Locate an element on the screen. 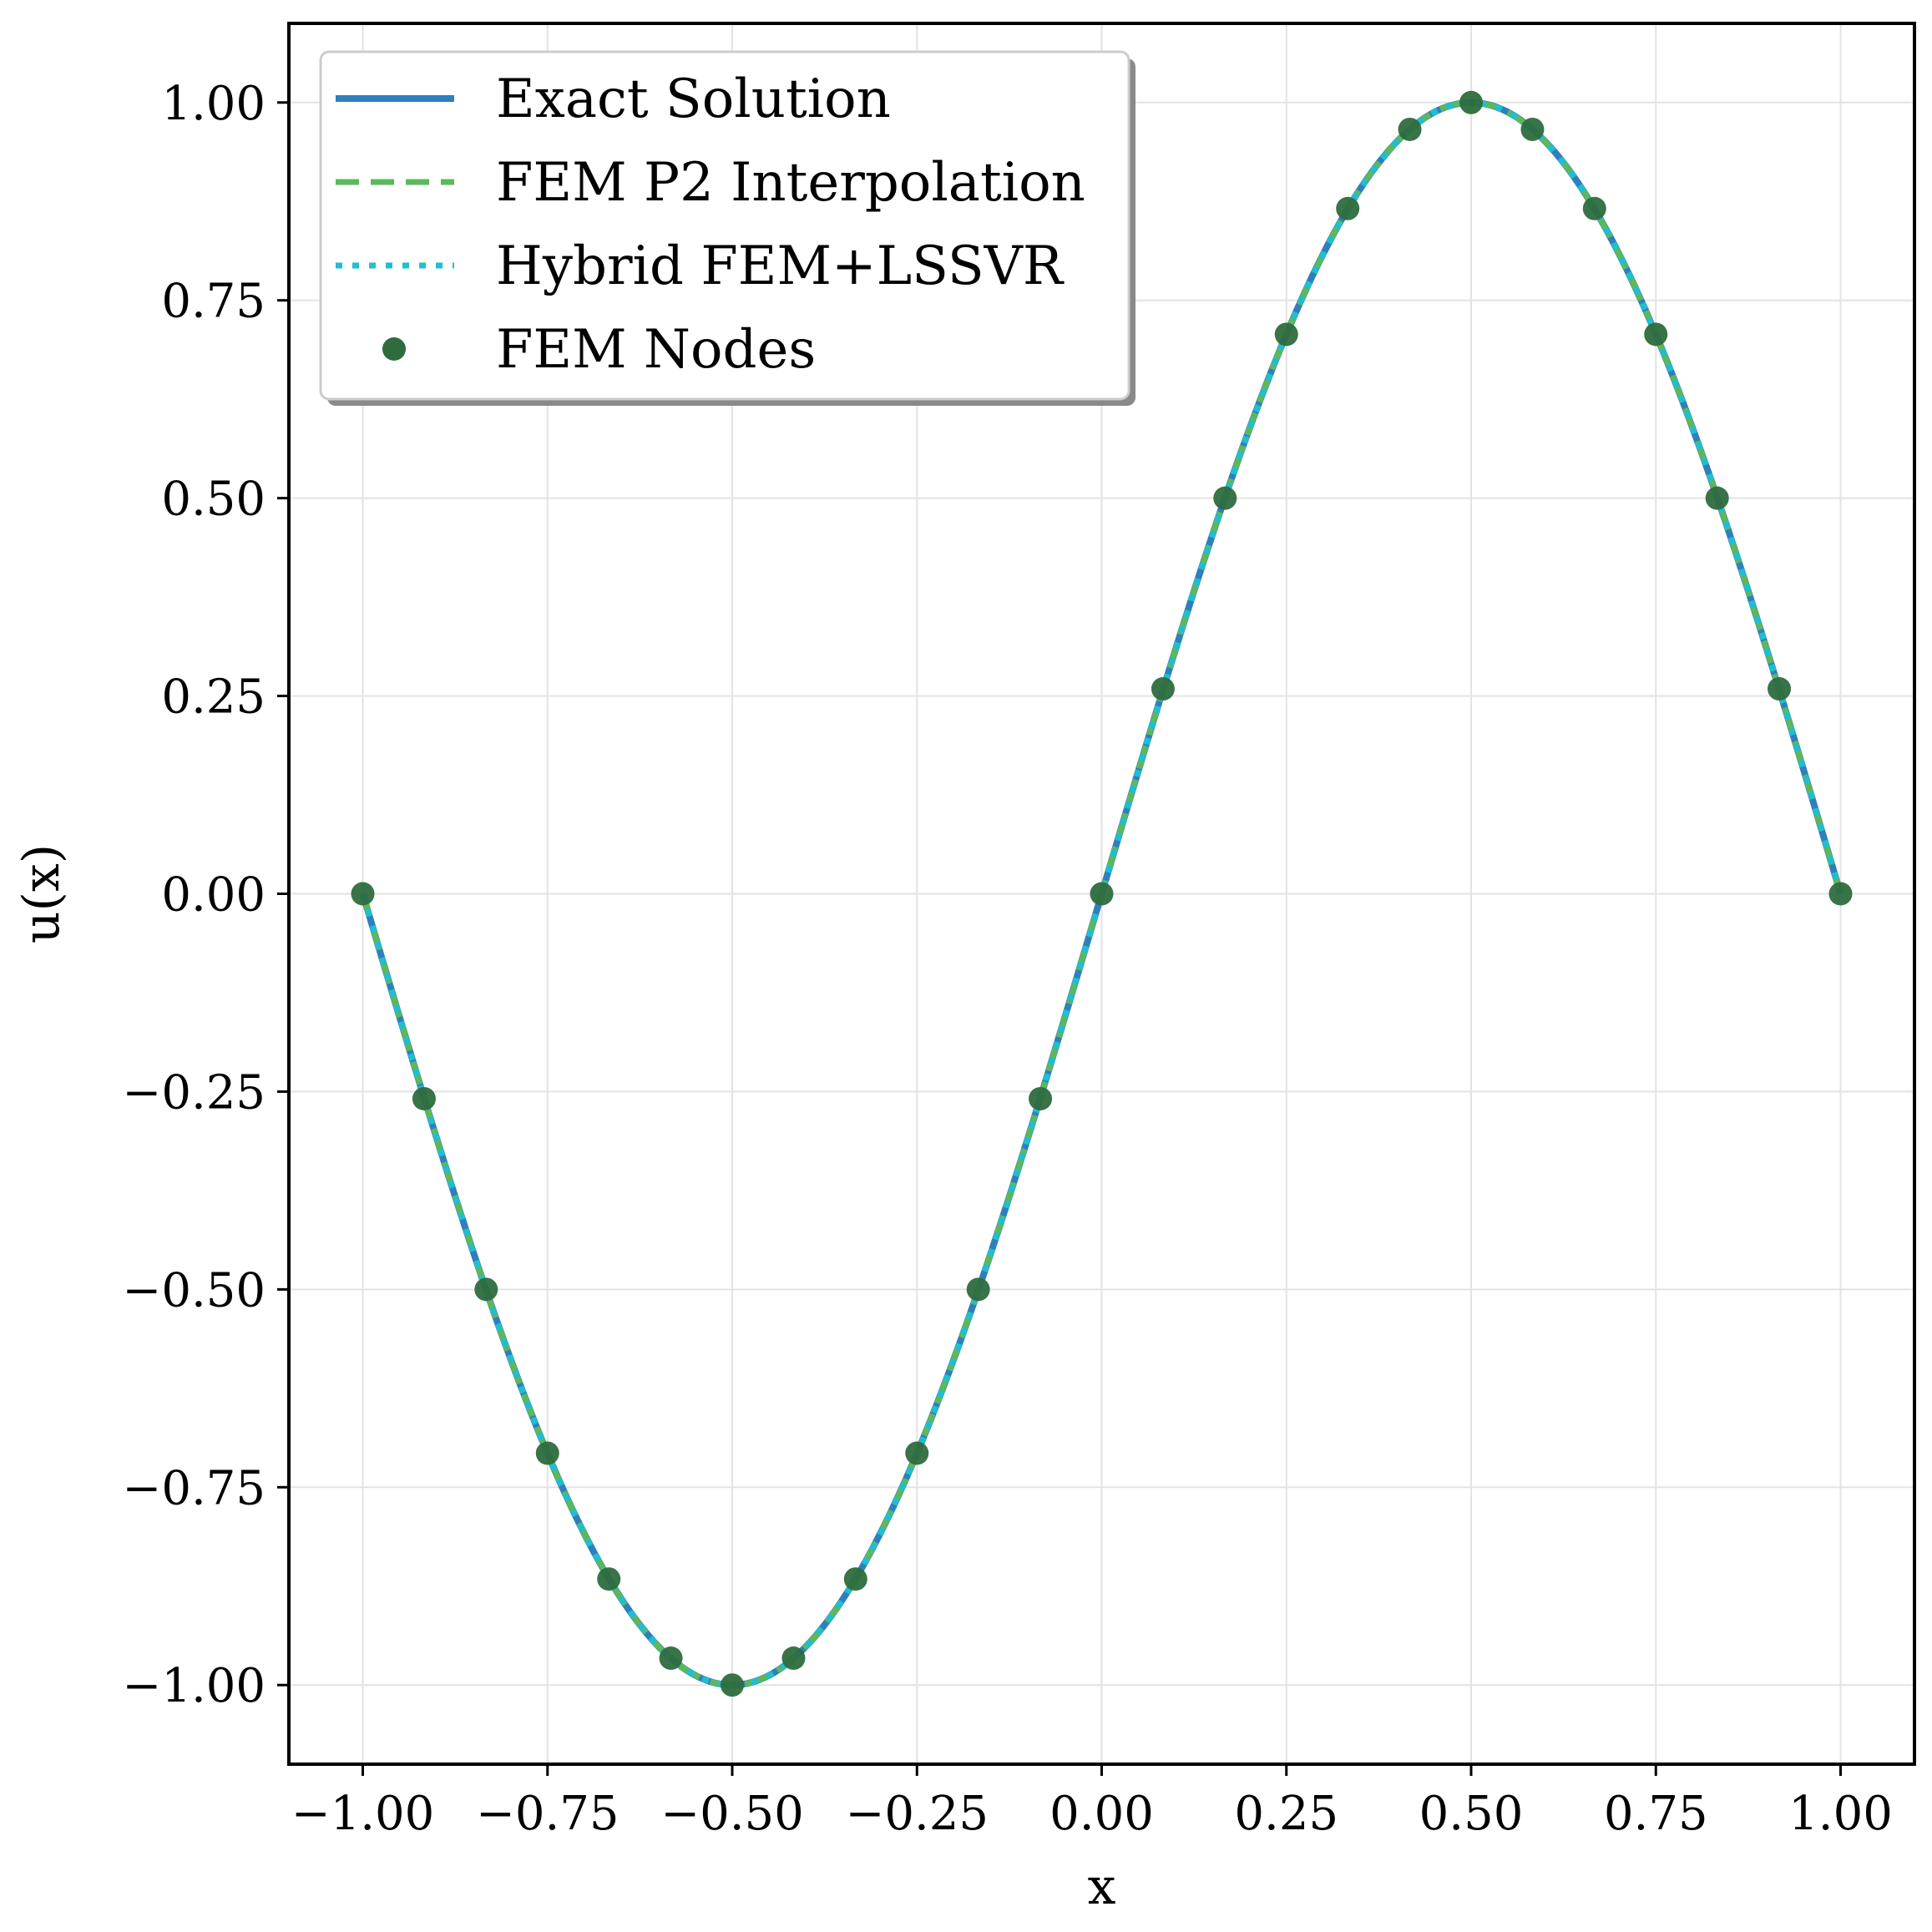  x-tick-label: −0.25 is located at coordinates (917, 1814).